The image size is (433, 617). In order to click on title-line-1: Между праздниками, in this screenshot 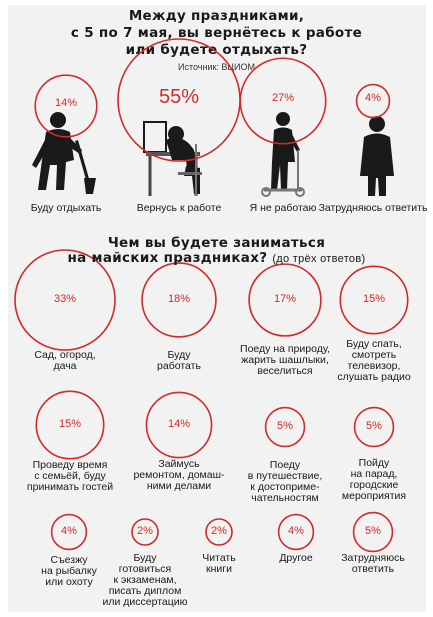, I will do `click(216, 16)`.